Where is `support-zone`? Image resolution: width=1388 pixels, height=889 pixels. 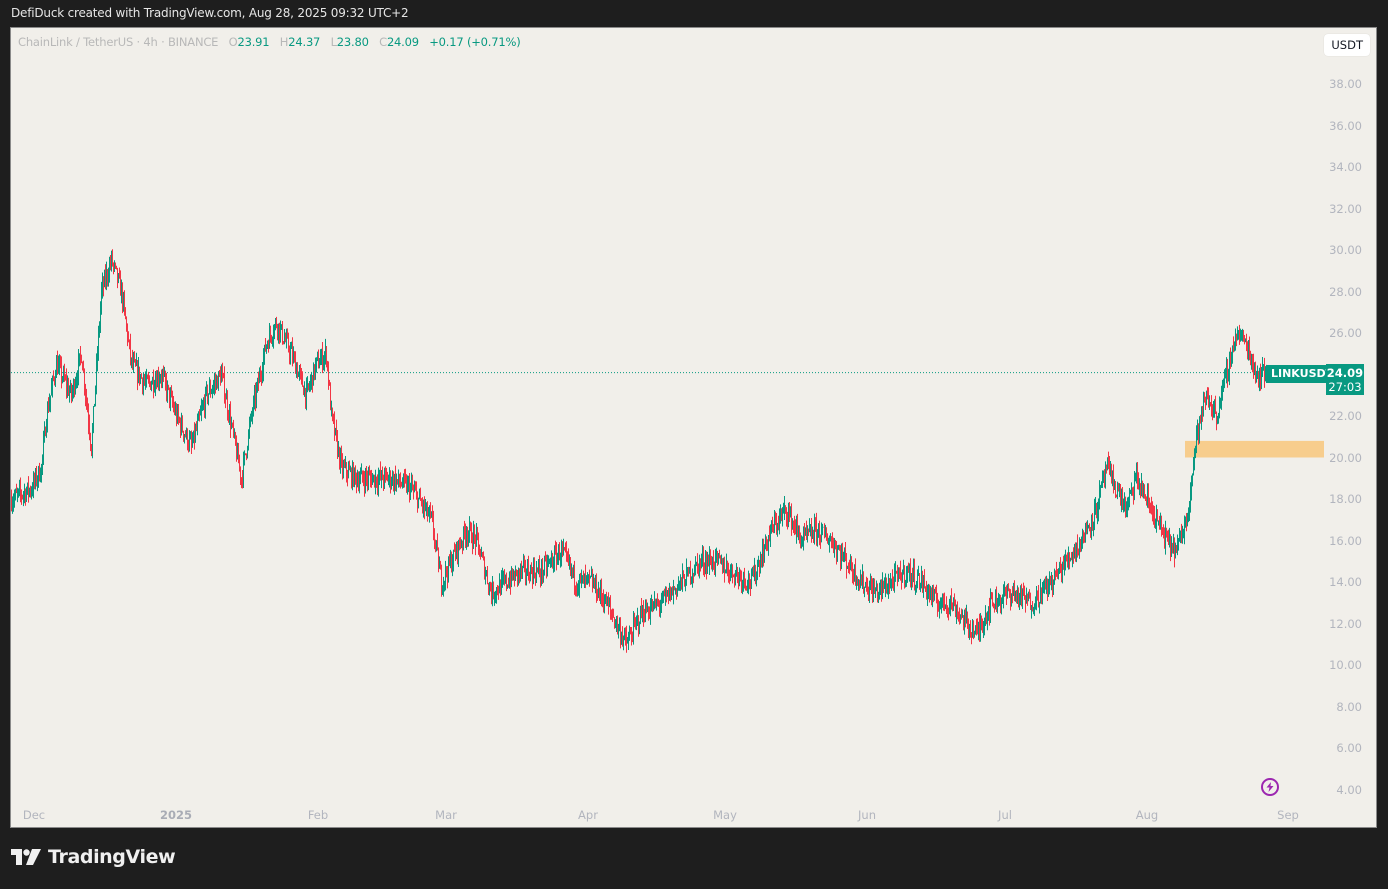 support-zone is located at coordinates (1254, 449).